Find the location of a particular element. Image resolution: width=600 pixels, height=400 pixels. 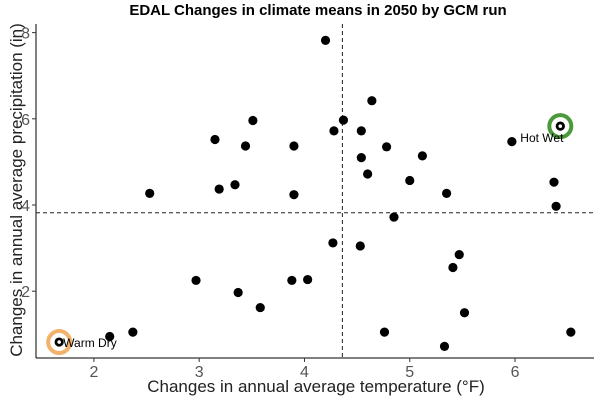

highlight-label: Warm Dry is located at coordinates (90, 343).